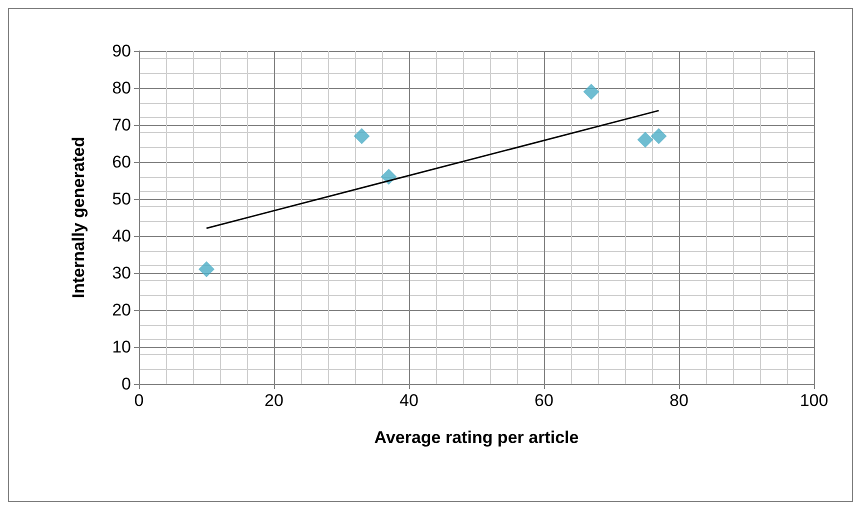  What do you see at coordinates (121, 88) in the screenshot?
I see `y-tick-label: 80` at bounding box center [121, 88].